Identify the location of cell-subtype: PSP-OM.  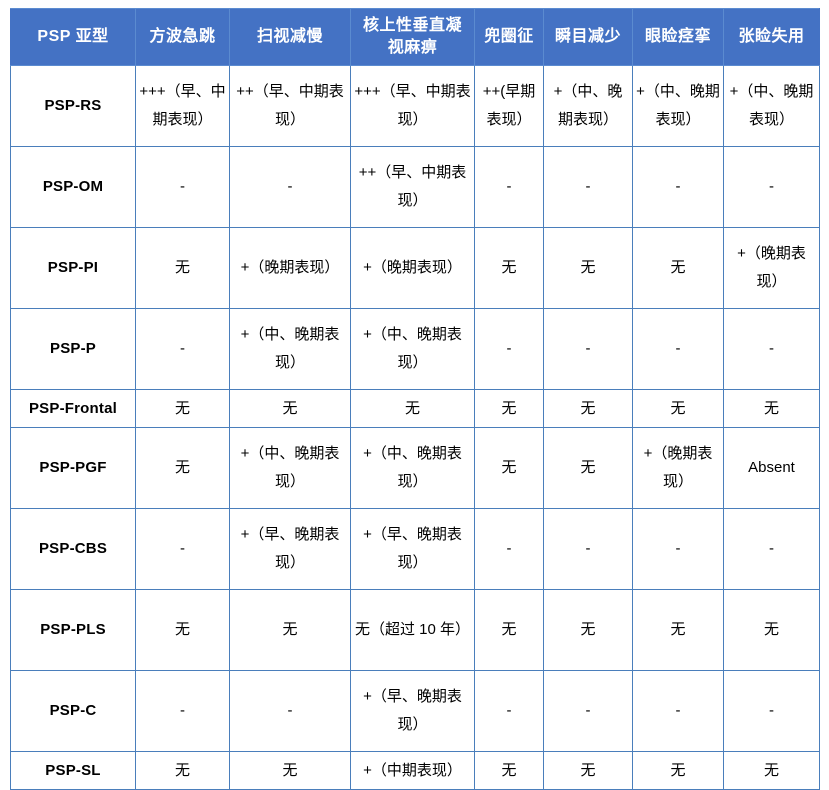
(73, 187).